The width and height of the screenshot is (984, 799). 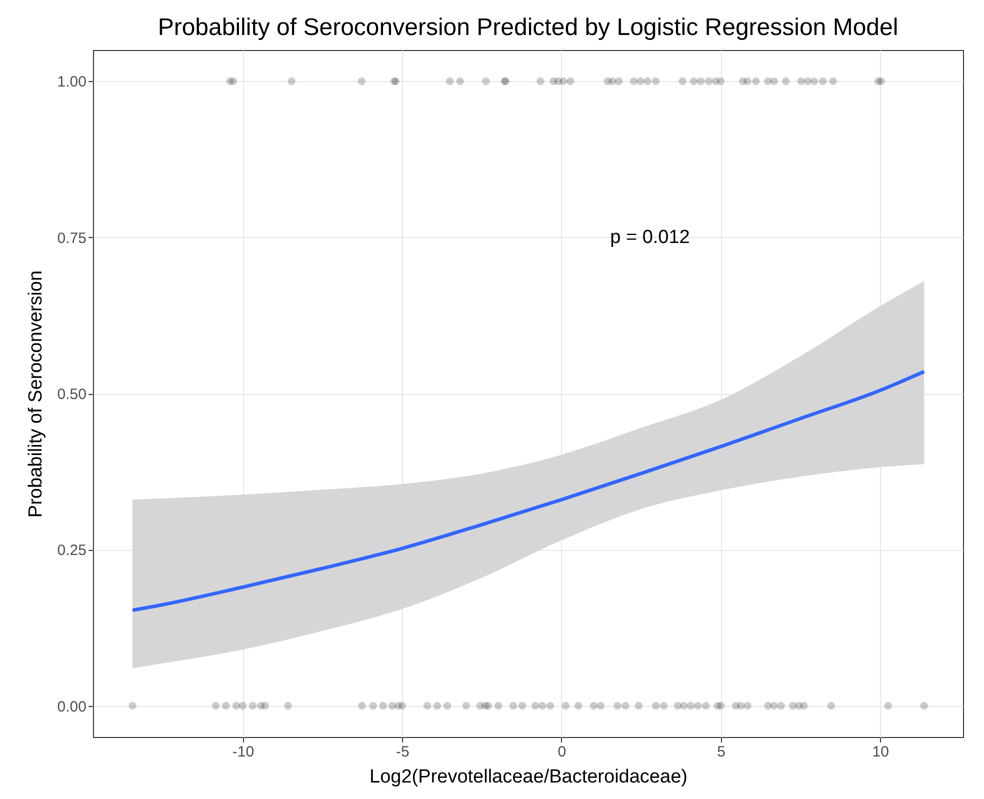 I want to click on chart-title: Probability of Seroconversion Predicted by Logistic Regression Model, so click(x=528, y=27).